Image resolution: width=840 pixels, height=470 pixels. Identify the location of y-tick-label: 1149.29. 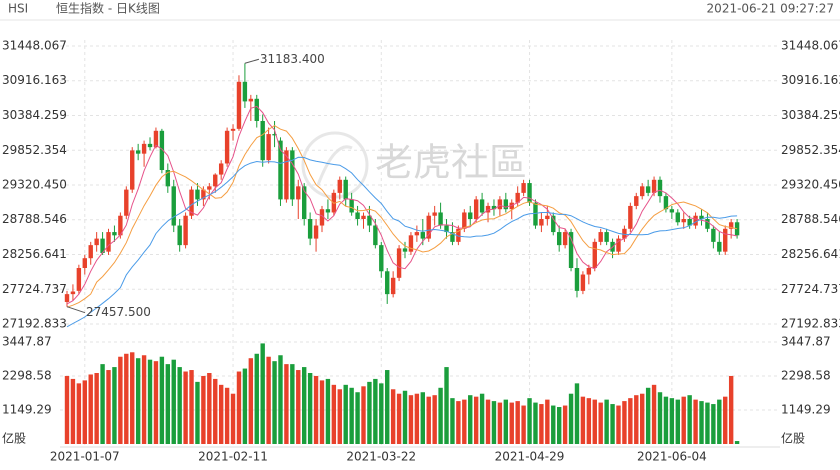
(27, 410).